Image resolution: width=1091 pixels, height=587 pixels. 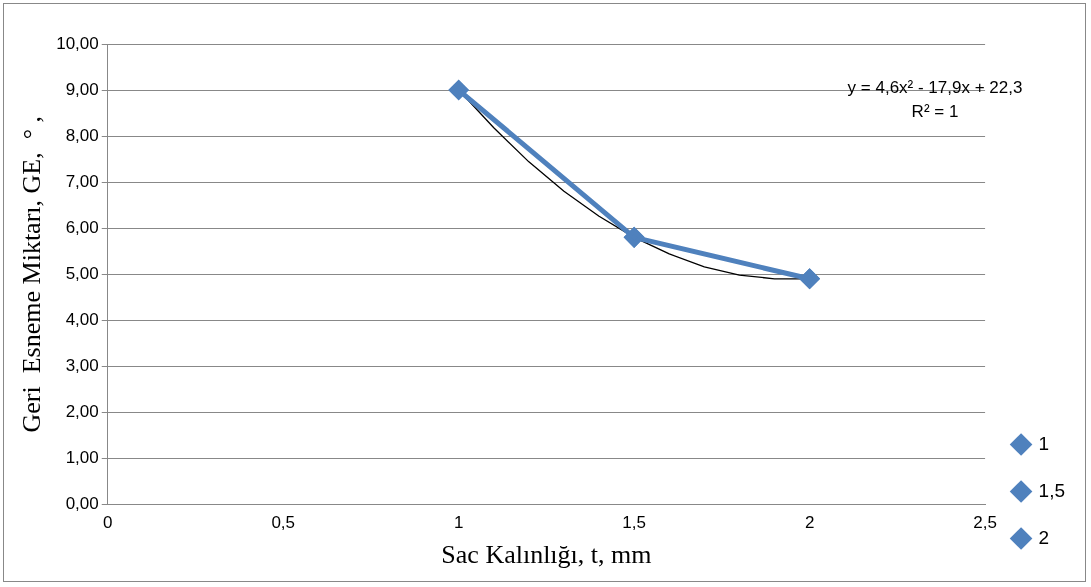 What do you see at coordinates (82, 365) in the screenshot?
I see `y-tick-label: 3,00` at bounding box center [82, 365].